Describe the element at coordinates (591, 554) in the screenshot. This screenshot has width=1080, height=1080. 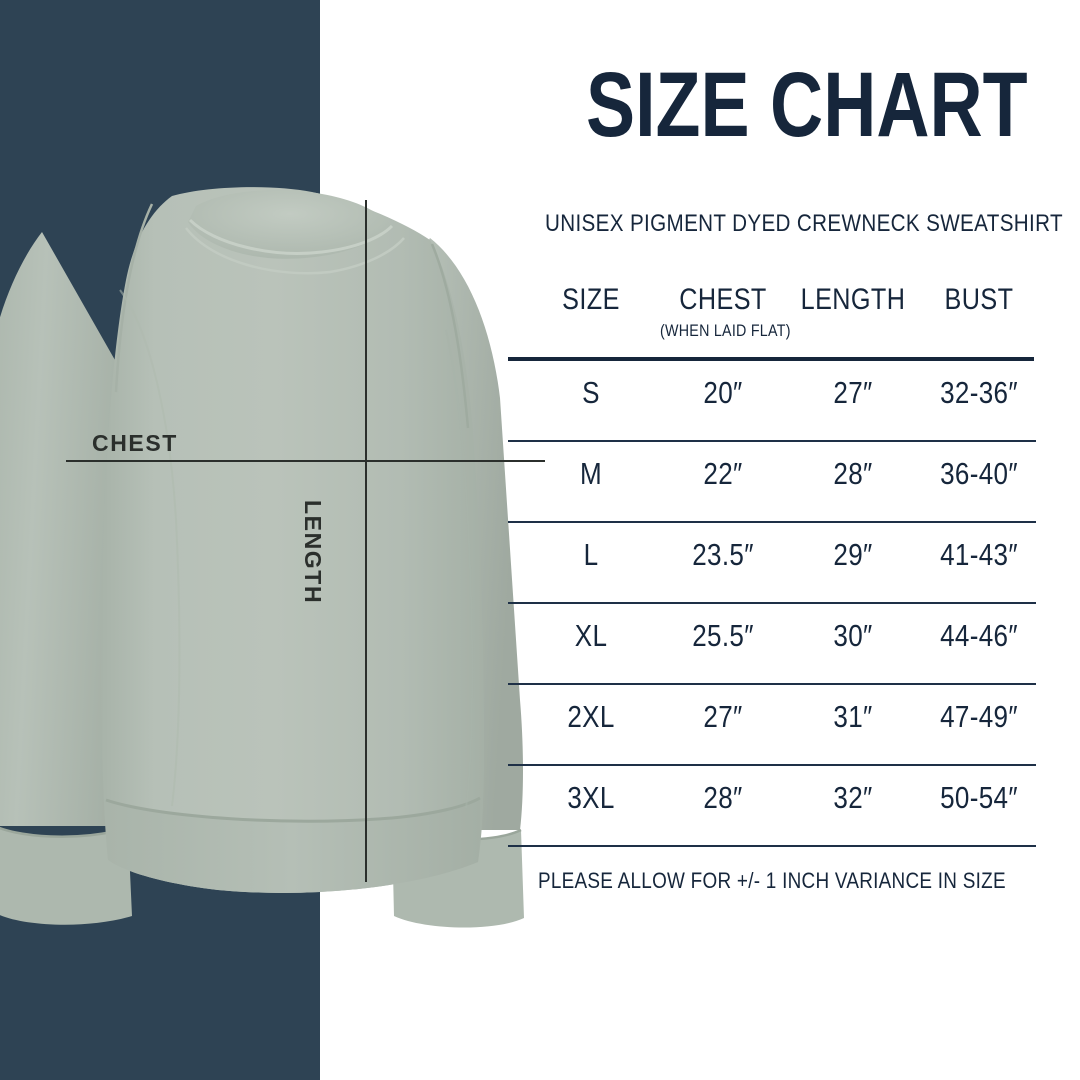
I see `cell-size: L` at that location.